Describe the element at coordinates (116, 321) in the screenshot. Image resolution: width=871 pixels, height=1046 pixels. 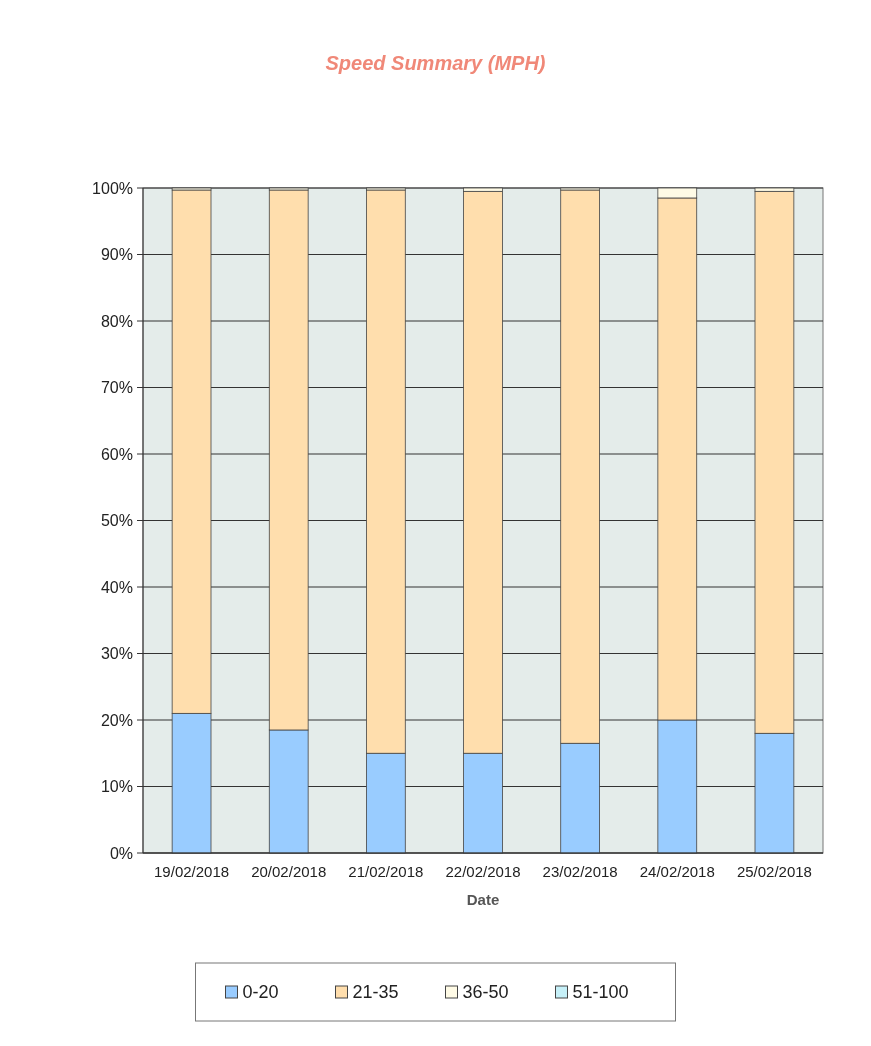
I see `y-tick-label: 80%` at that location.